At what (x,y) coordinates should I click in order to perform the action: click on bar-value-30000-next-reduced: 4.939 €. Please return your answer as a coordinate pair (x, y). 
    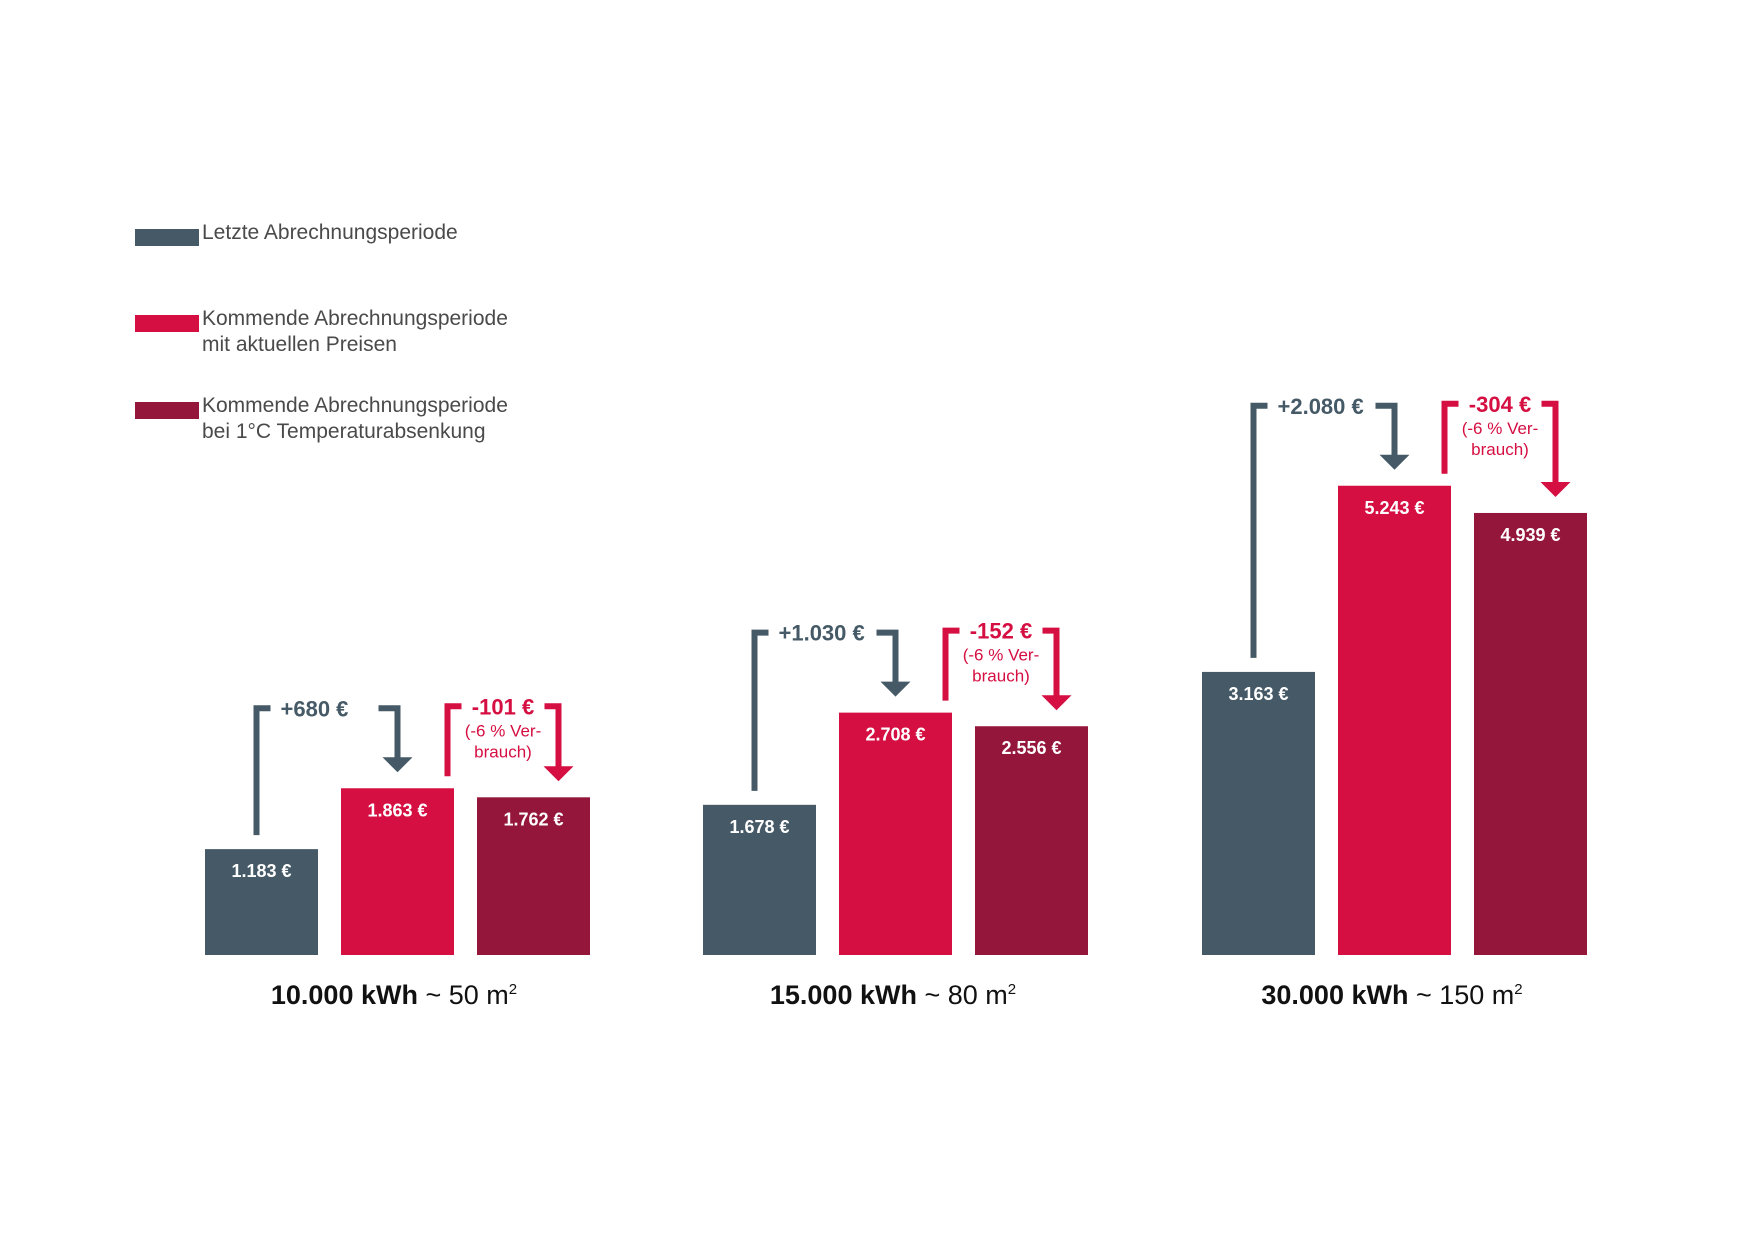
    Looking at the image, I should click on (1530, 535).